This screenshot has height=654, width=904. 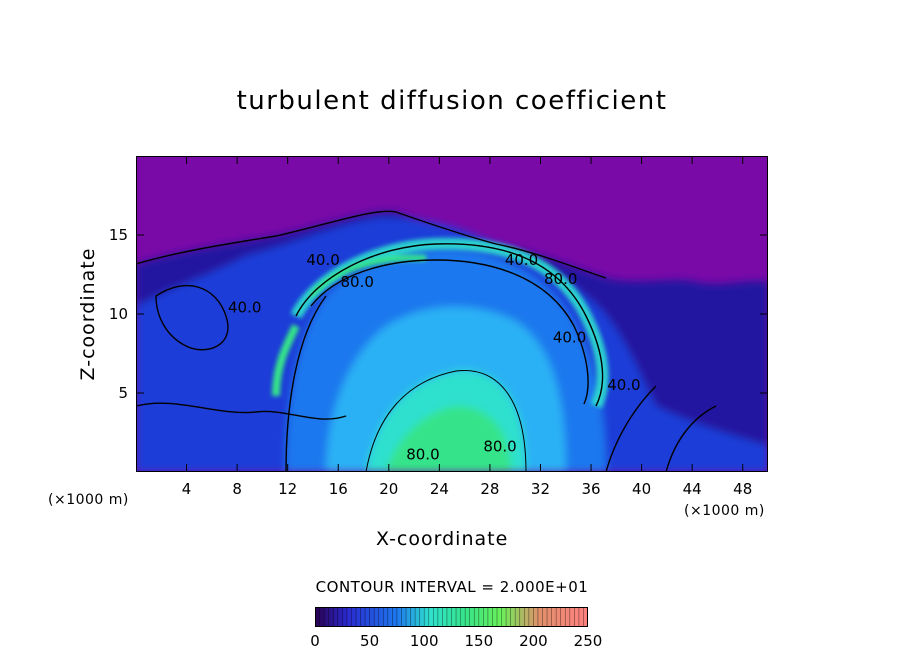 I want to click on colorbar-svg, so click(x=451, y=617).